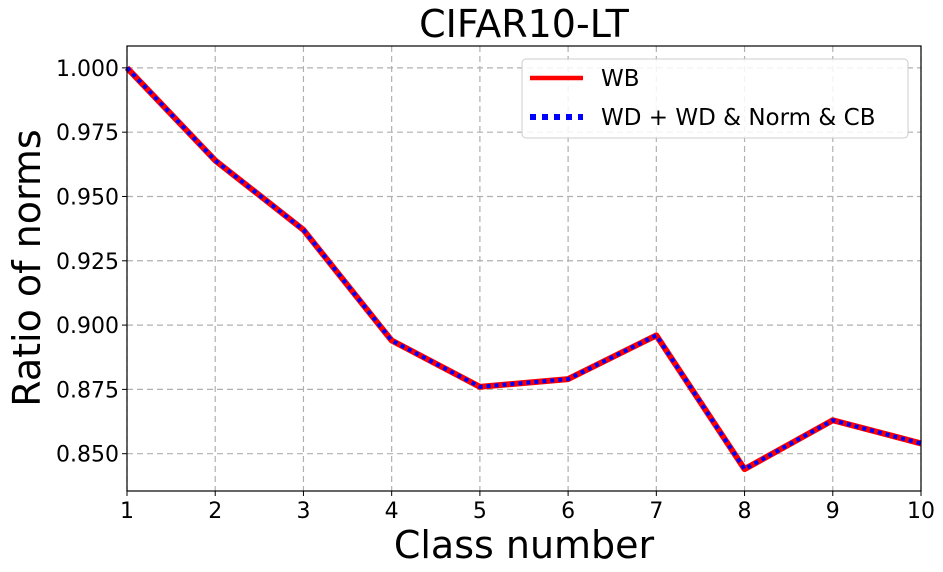 The height and width of the screenshot is (572, 943). What do you see at coordinates (215, 511) in the screenshot?
I see `x-tick-label: 2` at bounding box center [215, 511].